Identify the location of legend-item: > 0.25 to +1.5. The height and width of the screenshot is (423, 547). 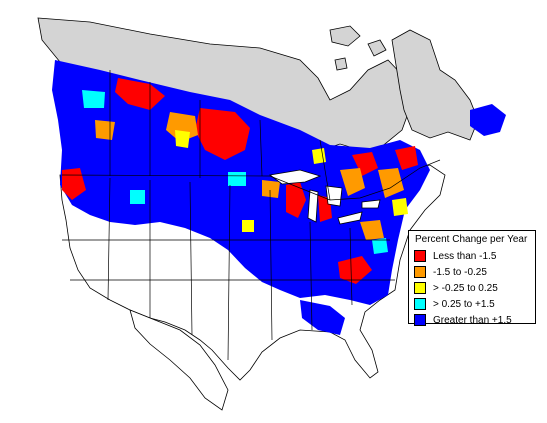
(472, 304).